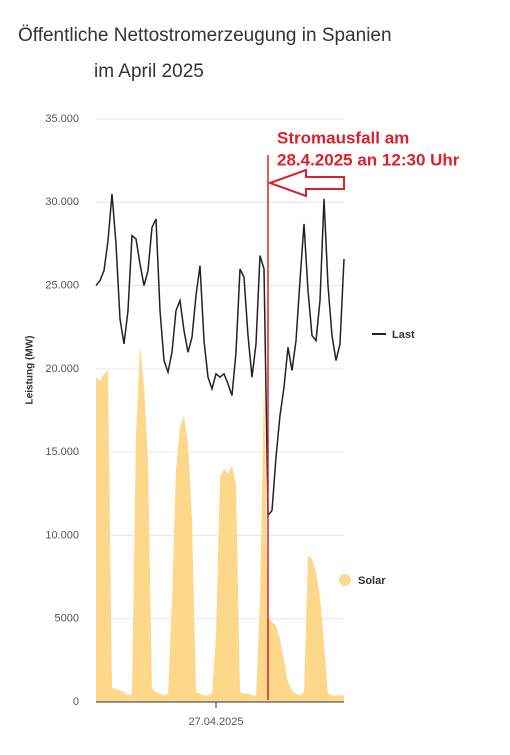  Describe the element at coordinates (62, 119) in the screenshot. I see `y-tick-label: 35.000` at that location.